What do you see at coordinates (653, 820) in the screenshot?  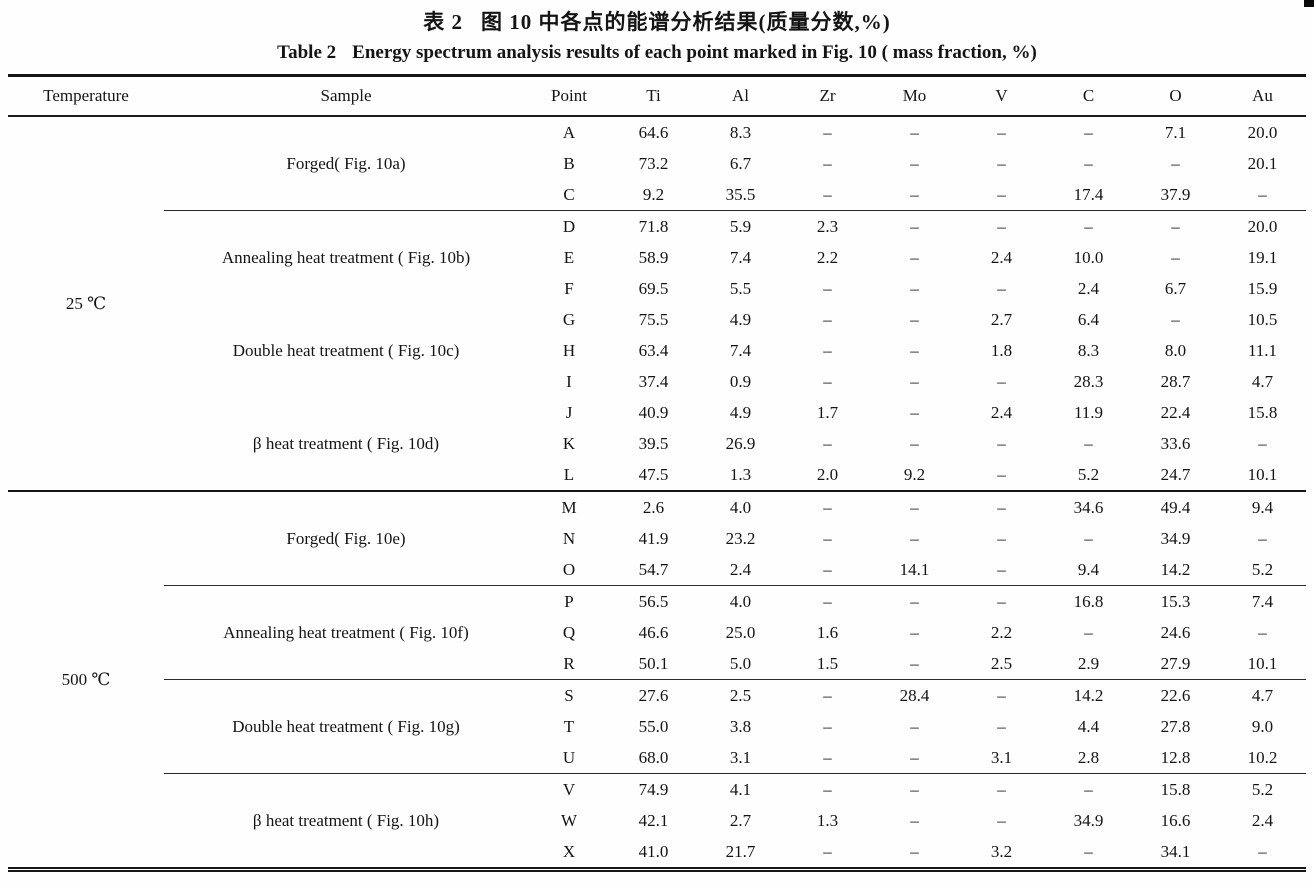 I see `value-cell-ti: 42.1` at bounding box center [653, 820].